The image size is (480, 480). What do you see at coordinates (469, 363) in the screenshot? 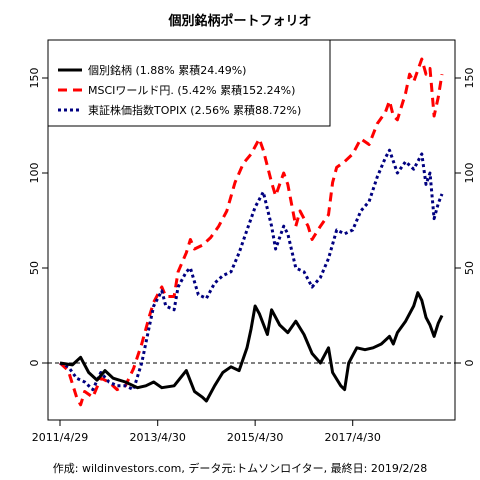
I see `y-tick-label-right-0: 0` at bounding box center [469, 363].